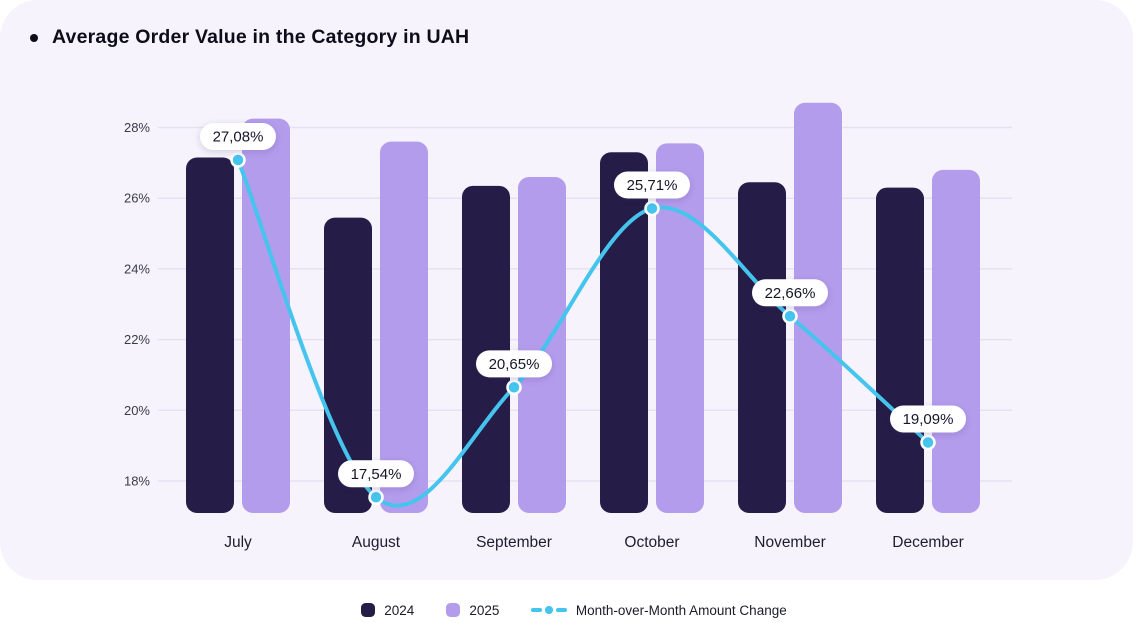 The image size is (1148, 623). Describe the element at coordinates (486, 349) in the screenshot. I see `bar-2024-september` at that location.